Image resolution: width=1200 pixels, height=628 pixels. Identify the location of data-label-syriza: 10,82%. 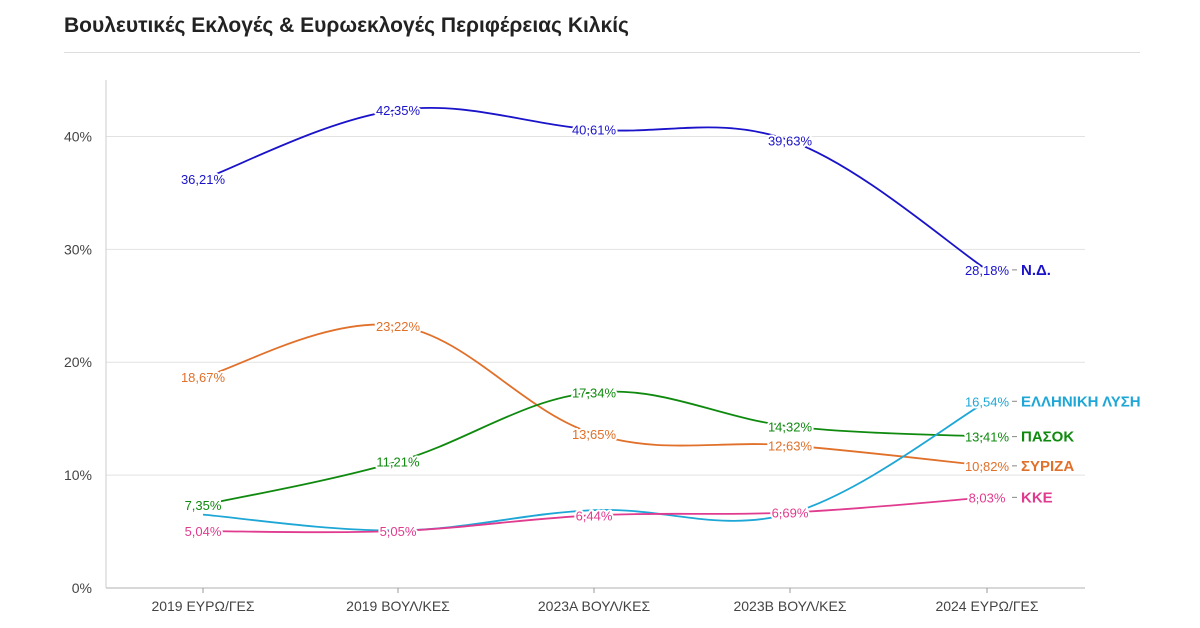
(987, 466).